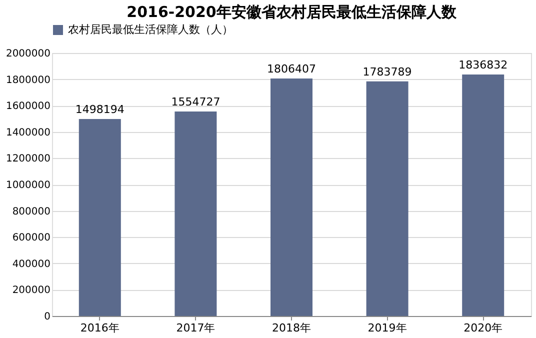  Describe the element at coordinates (31, 264) in the screenshot. I see `y-tick-label: 400000` at that location.